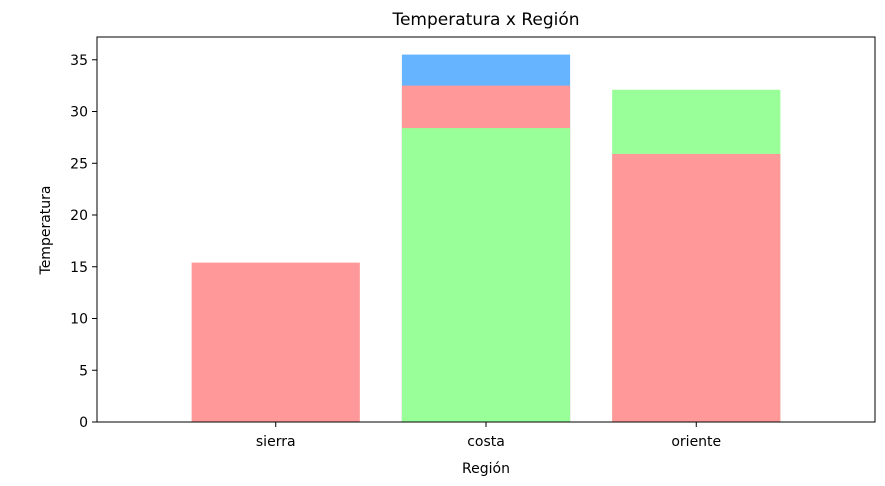 This screenshot has width=885, height=486. I want to click on x-tick-label-costa: costa, so click(486, 442).